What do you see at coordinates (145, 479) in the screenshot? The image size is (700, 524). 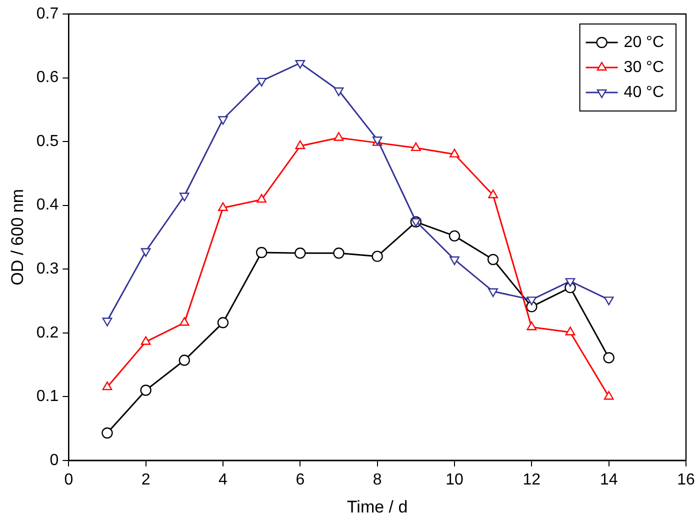 I see `x-tick-label: 2` at bounding box center [145, 479].